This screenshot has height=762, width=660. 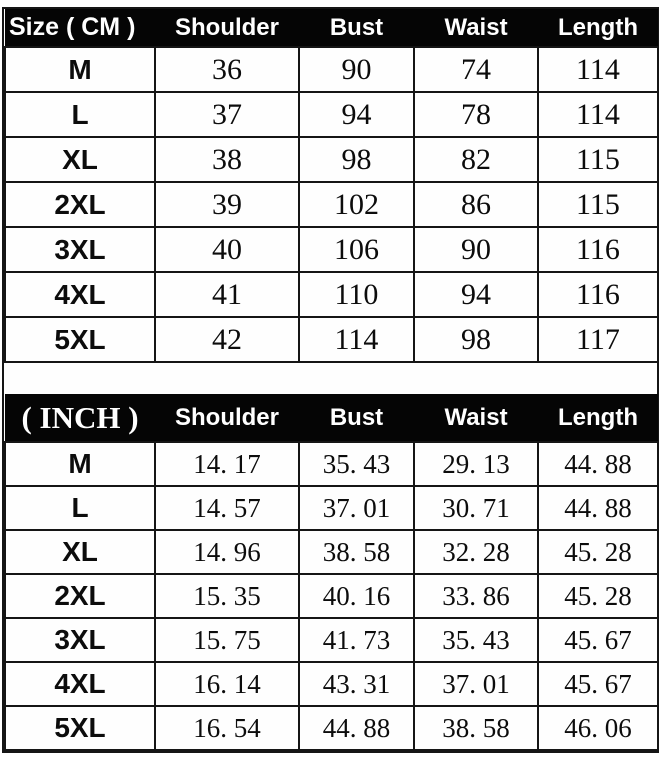 I want to click on inch-row-xl: XL 14. 96 38. 58 32. 28 45. 28, so click(x=331, y=552).